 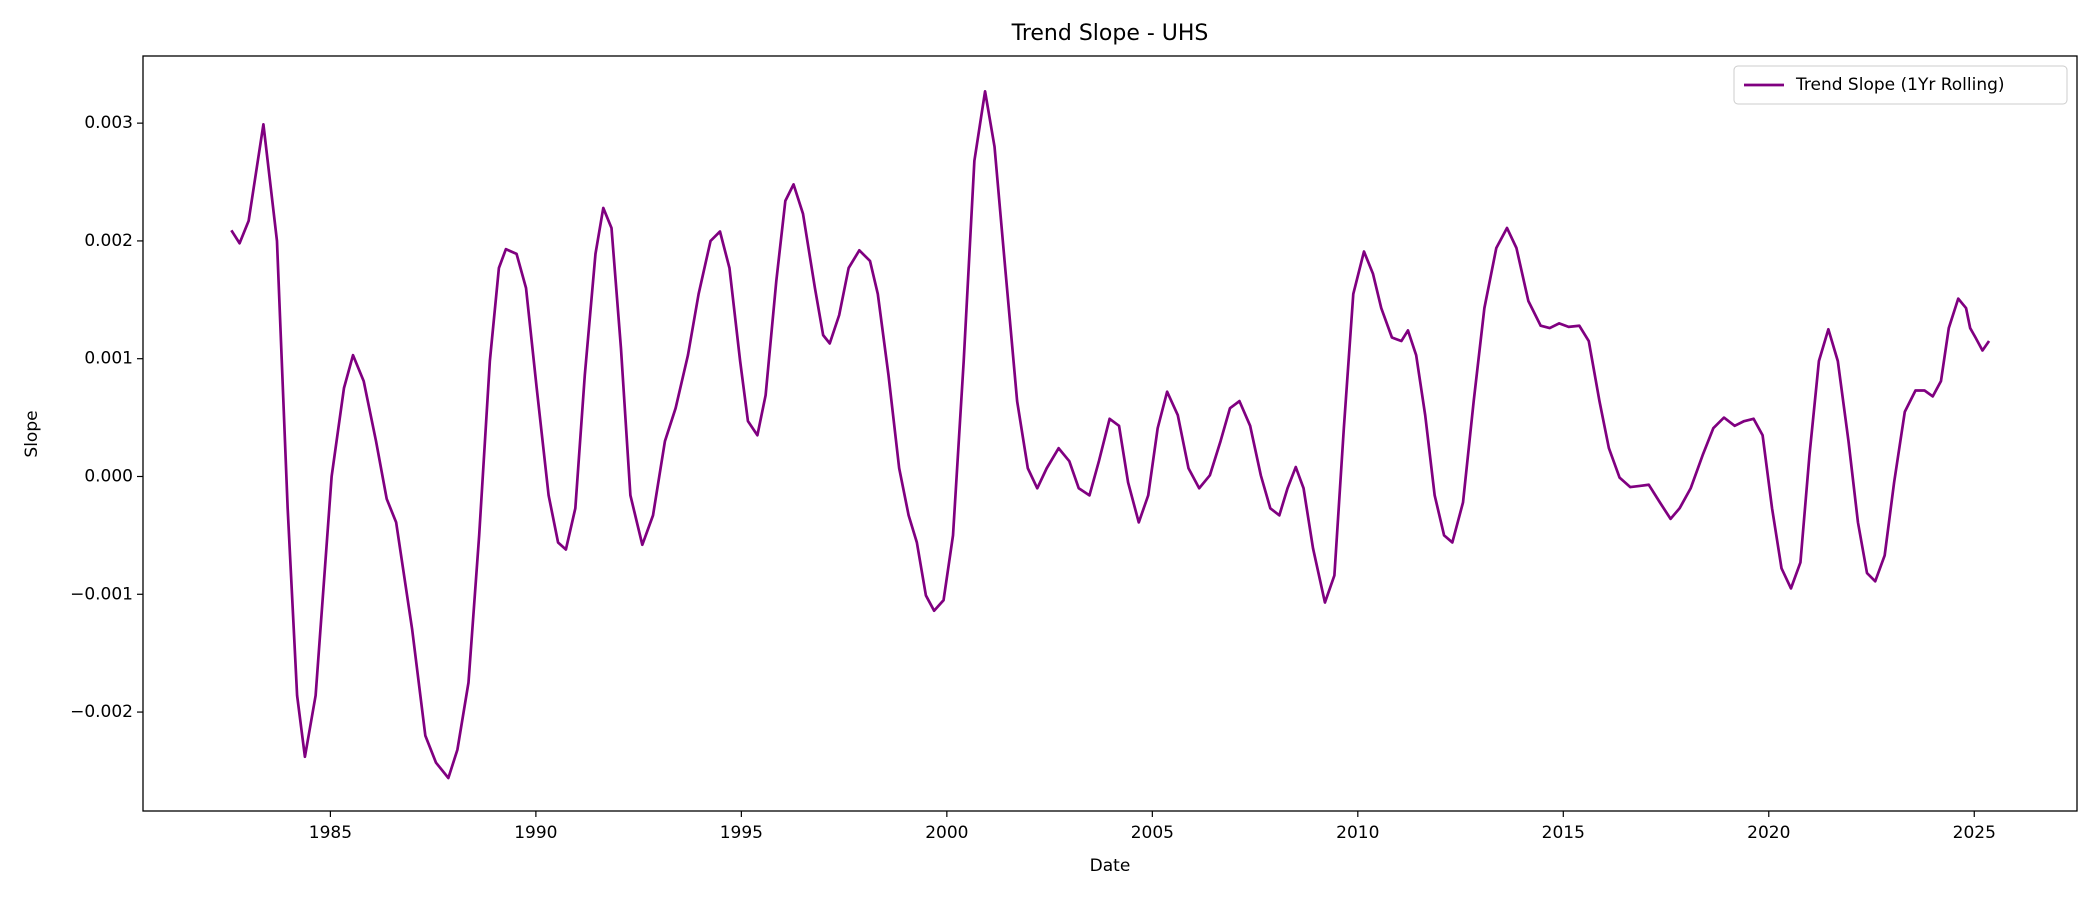 I want to click on y-tick-label: −0.001, so click(x=101, y=594).